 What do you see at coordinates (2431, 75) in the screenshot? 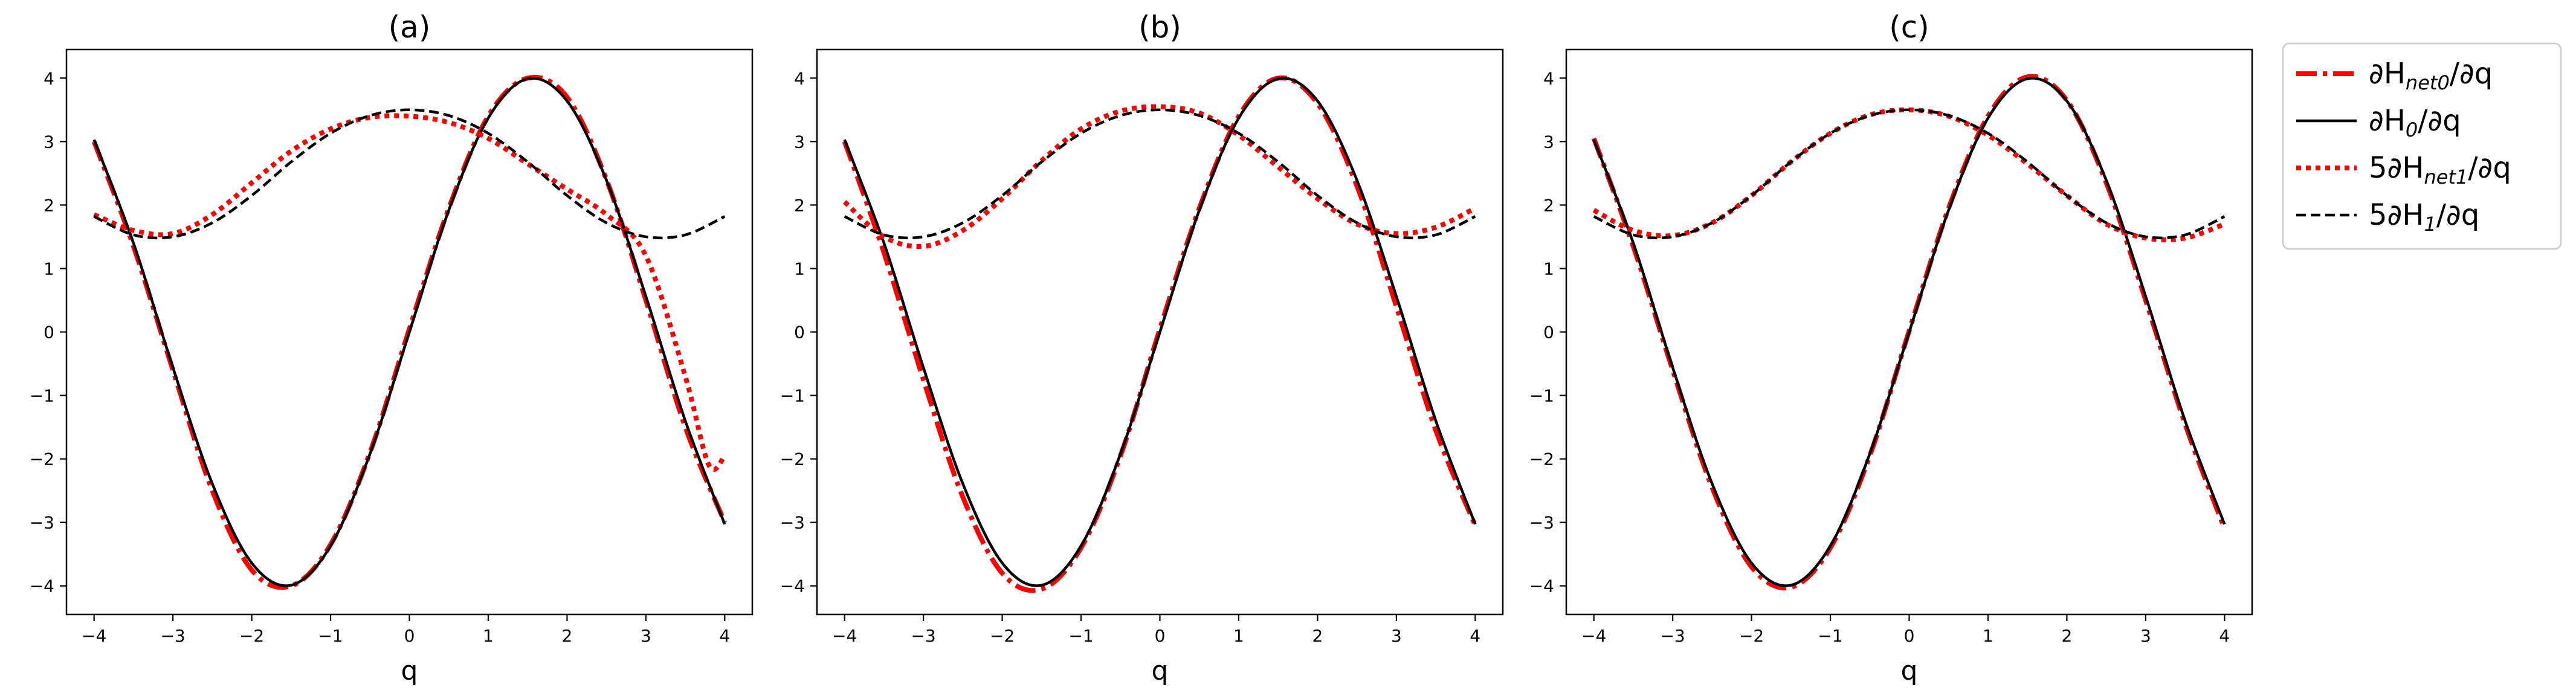
I see `legend-label-net0: ∂Hnet0/∂q` at bounding box center [2431, 75].